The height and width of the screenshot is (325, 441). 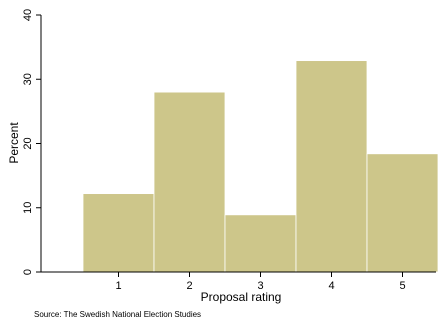 I want to click on y-tick-label-20: 20, so click(x=28, y=143).